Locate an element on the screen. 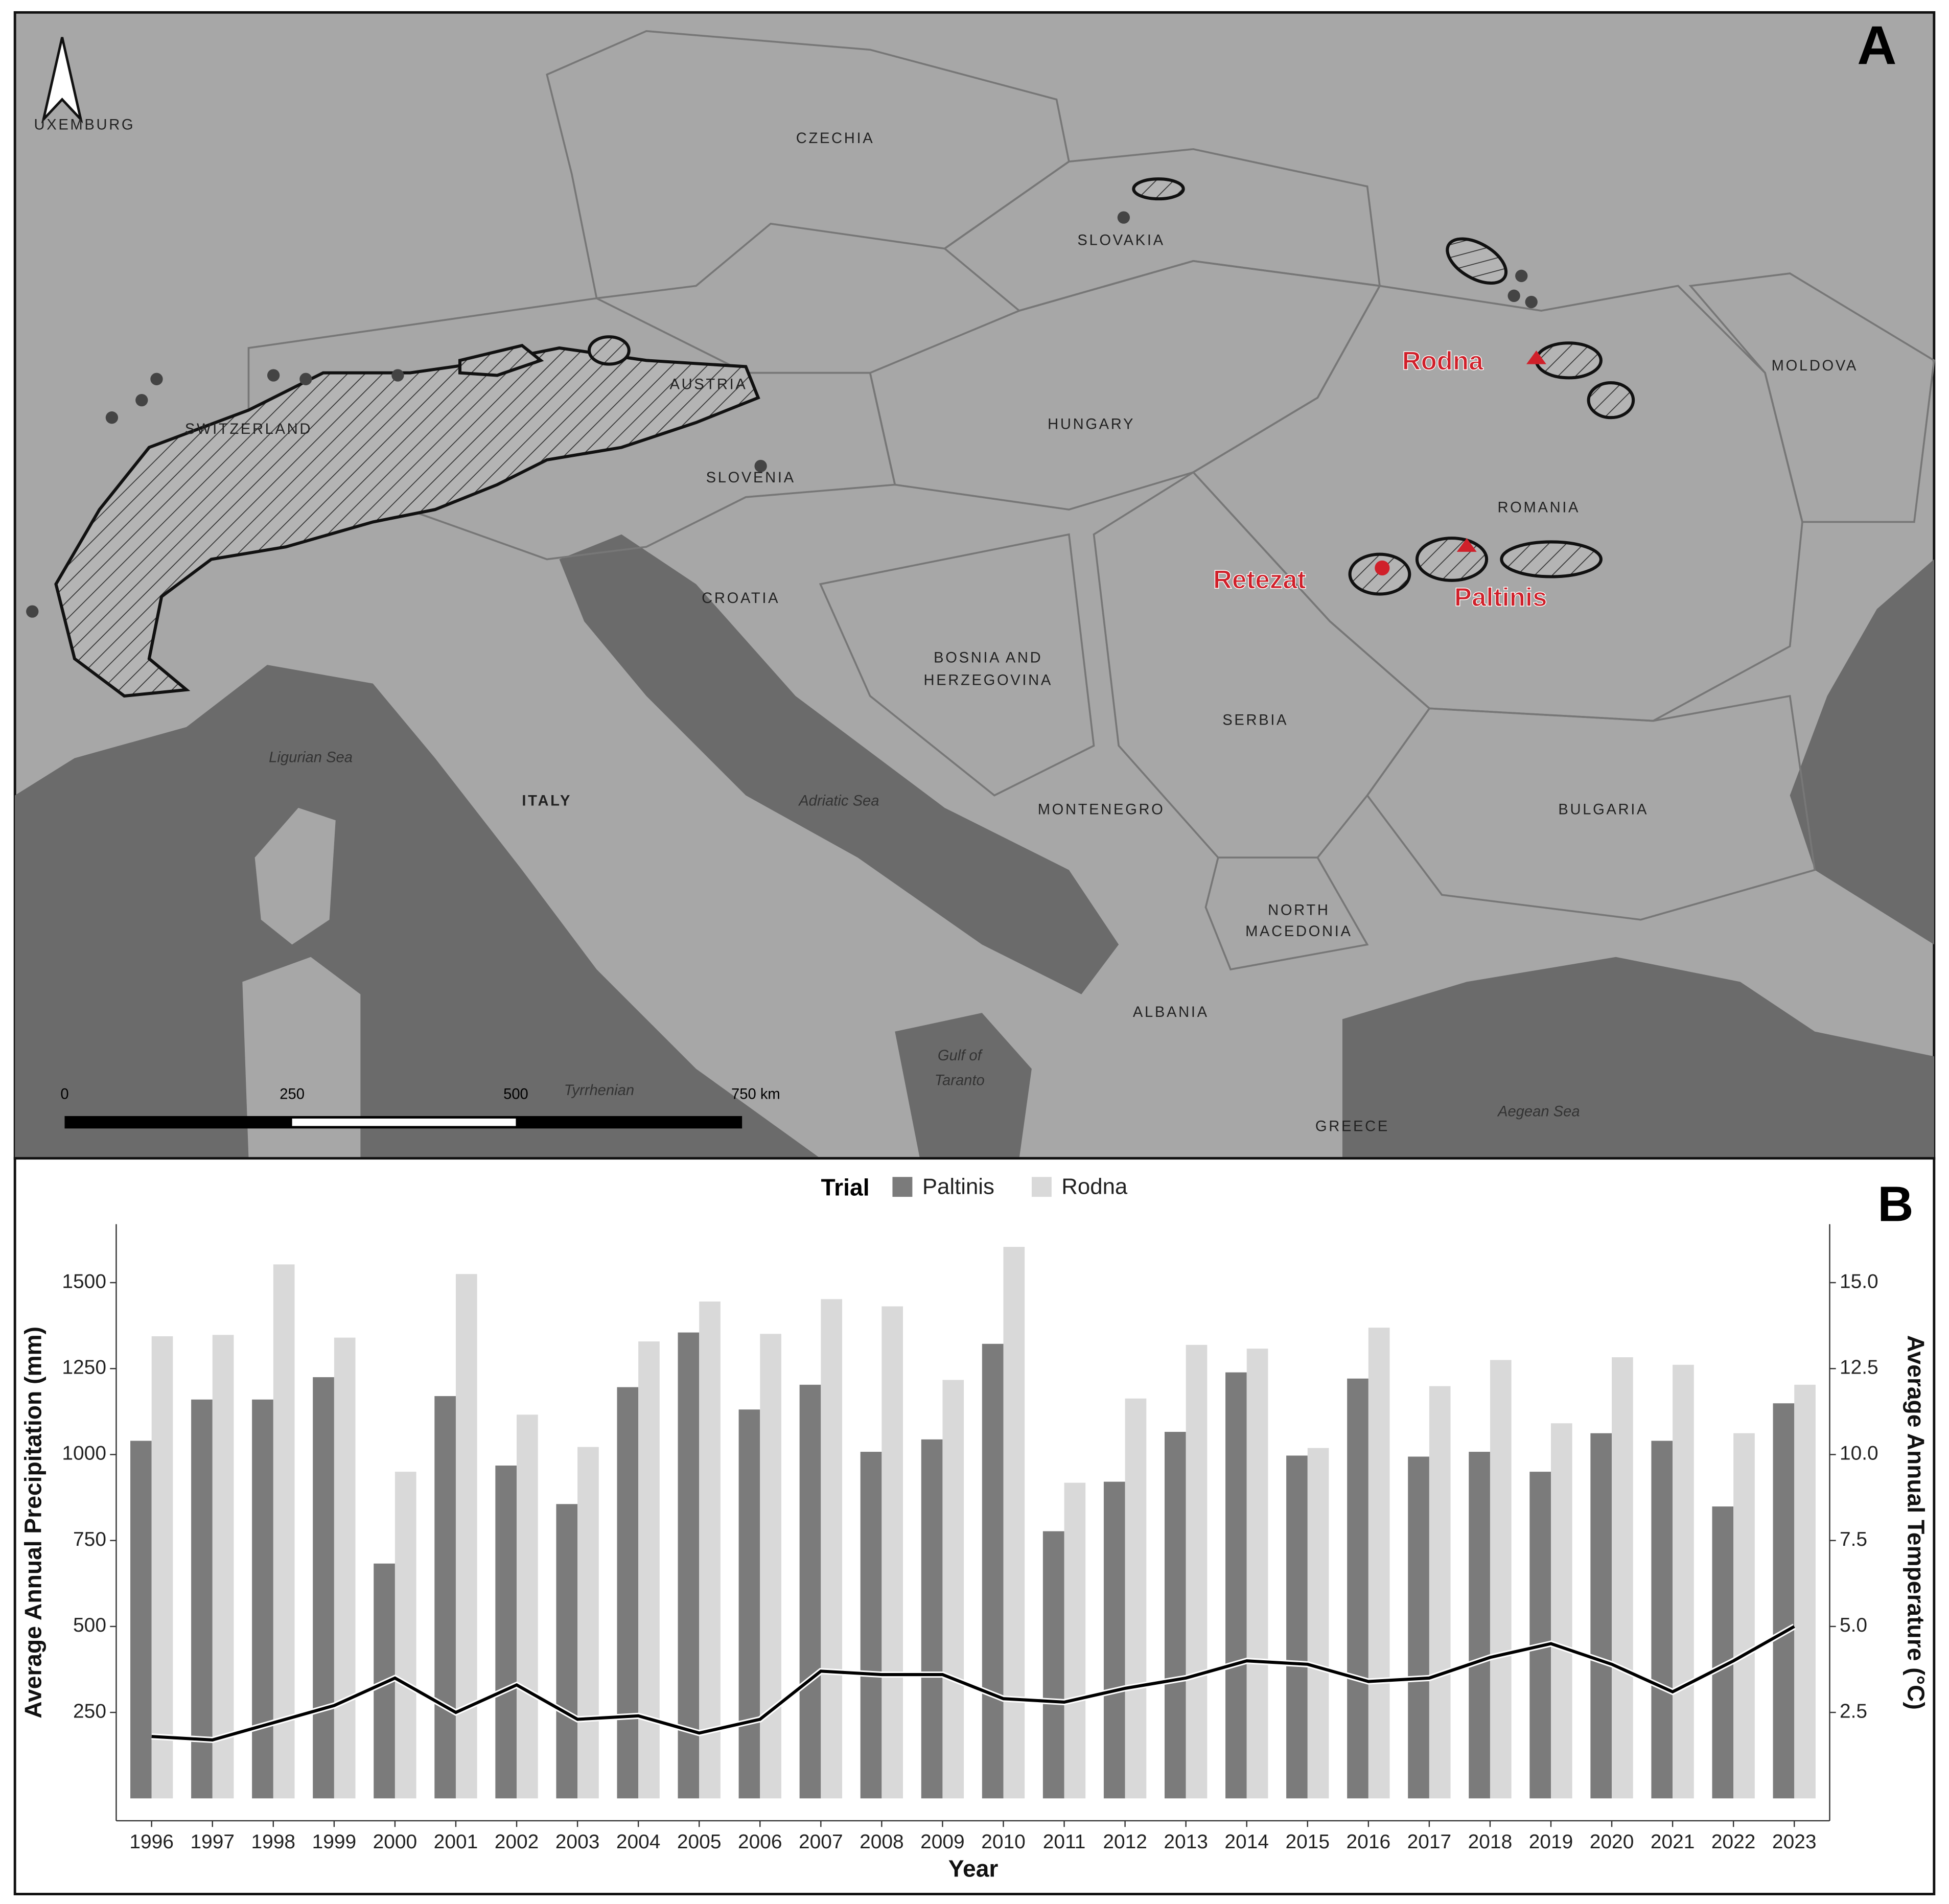 The height and width of the screenshot is (1904, 1949). x-tick-label: 2000 is located at coordinates (395, 1842).